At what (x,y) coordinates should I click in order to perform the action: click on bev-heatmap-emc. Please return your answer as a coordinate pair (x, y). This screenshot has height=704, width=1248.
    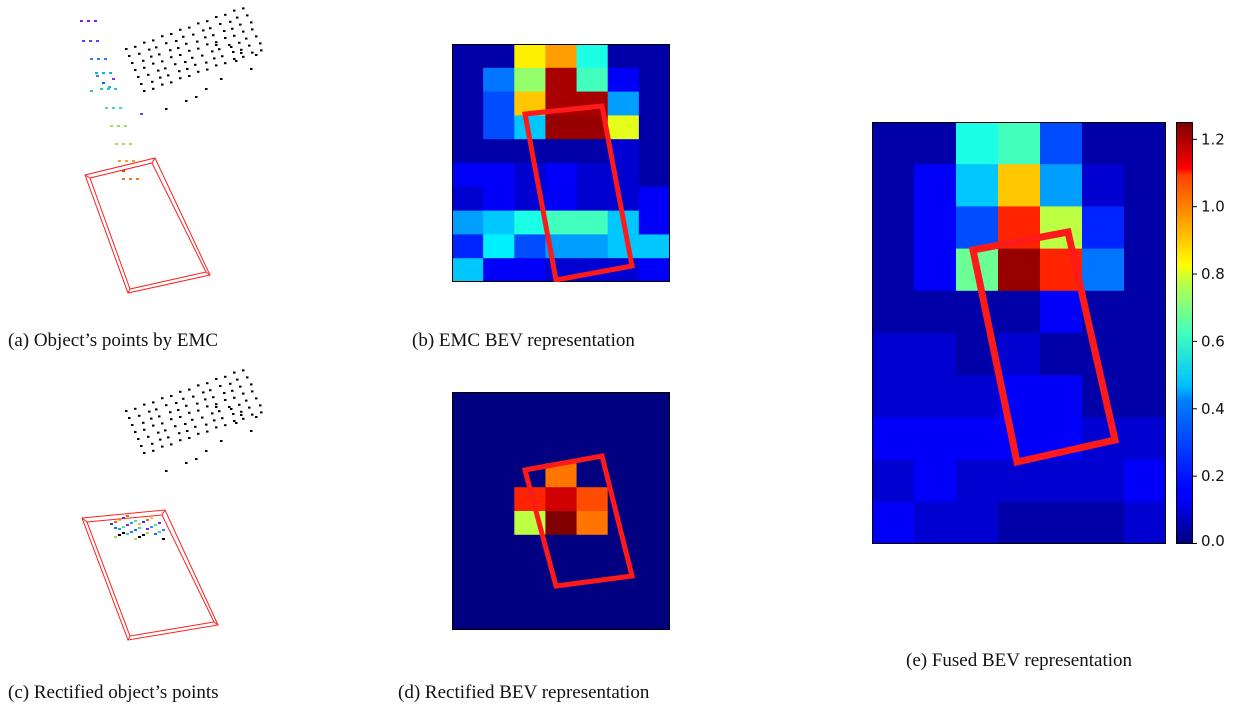
    Looking at the image, I should click on (561, 163).